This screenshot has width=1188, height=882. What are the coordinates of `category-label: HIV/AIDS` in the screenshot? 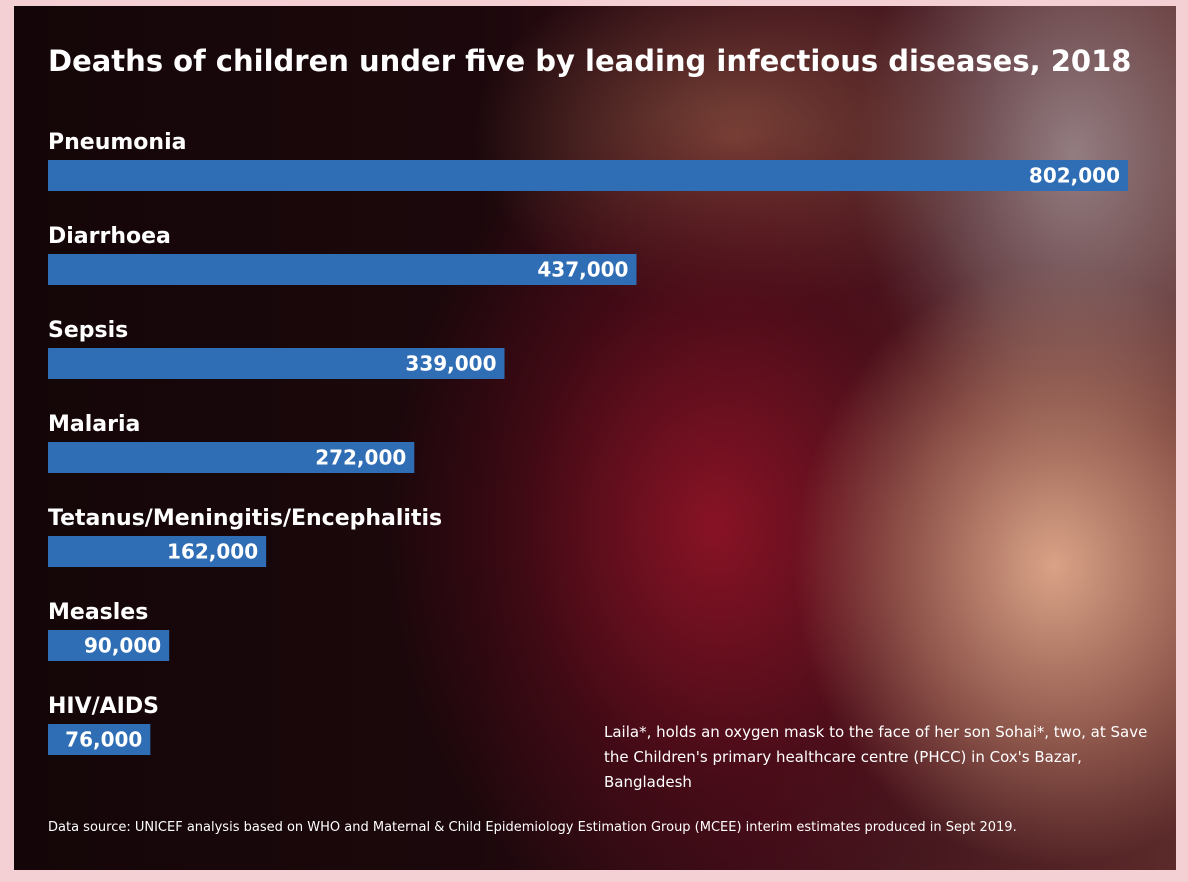 It's located at (103, 706).